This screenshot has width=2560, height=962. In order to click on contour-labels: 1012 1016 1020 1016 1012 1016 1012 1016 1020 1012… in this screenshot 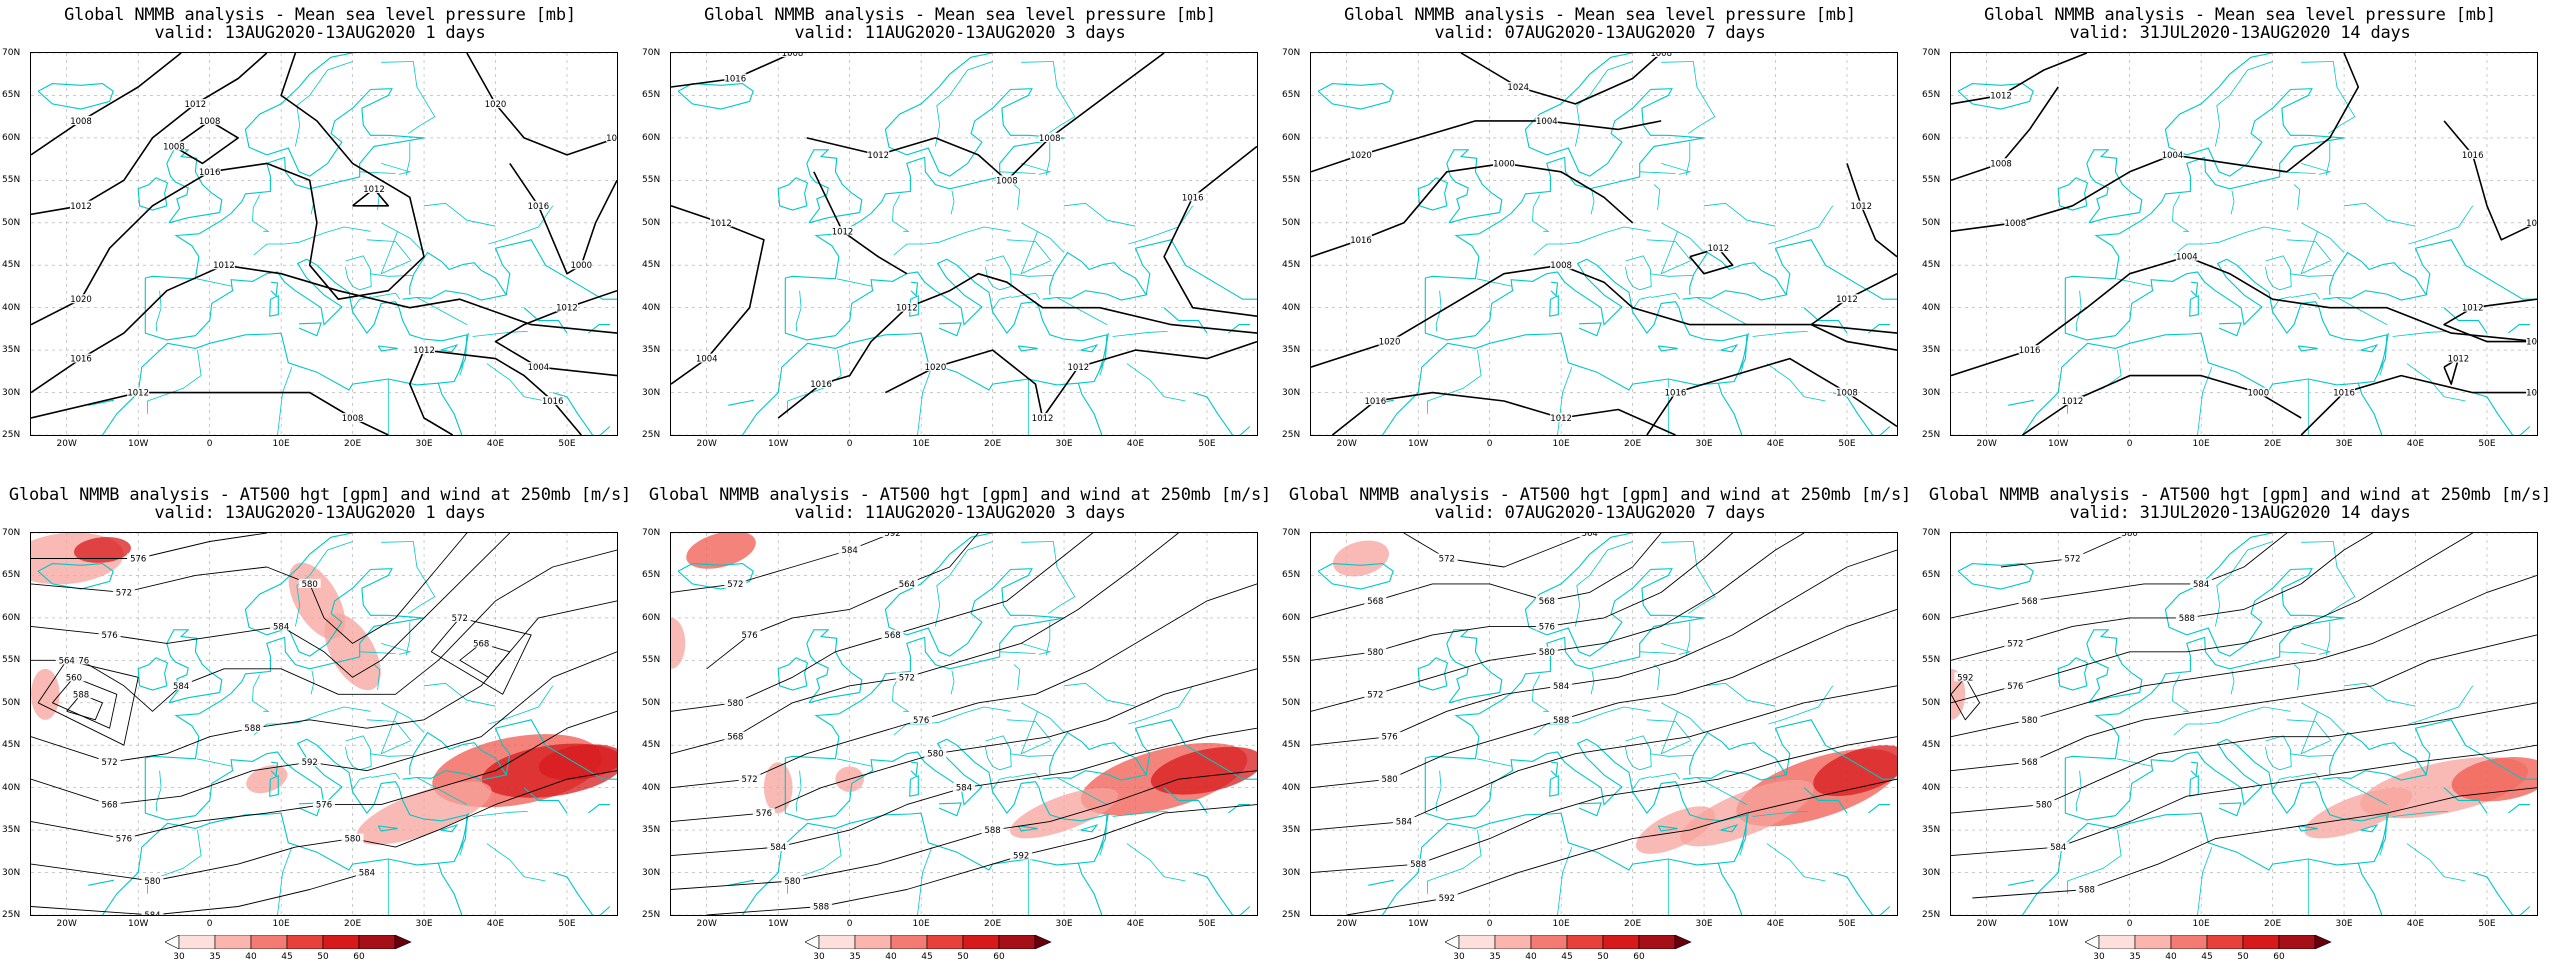, I will do `click(343, 261)`.